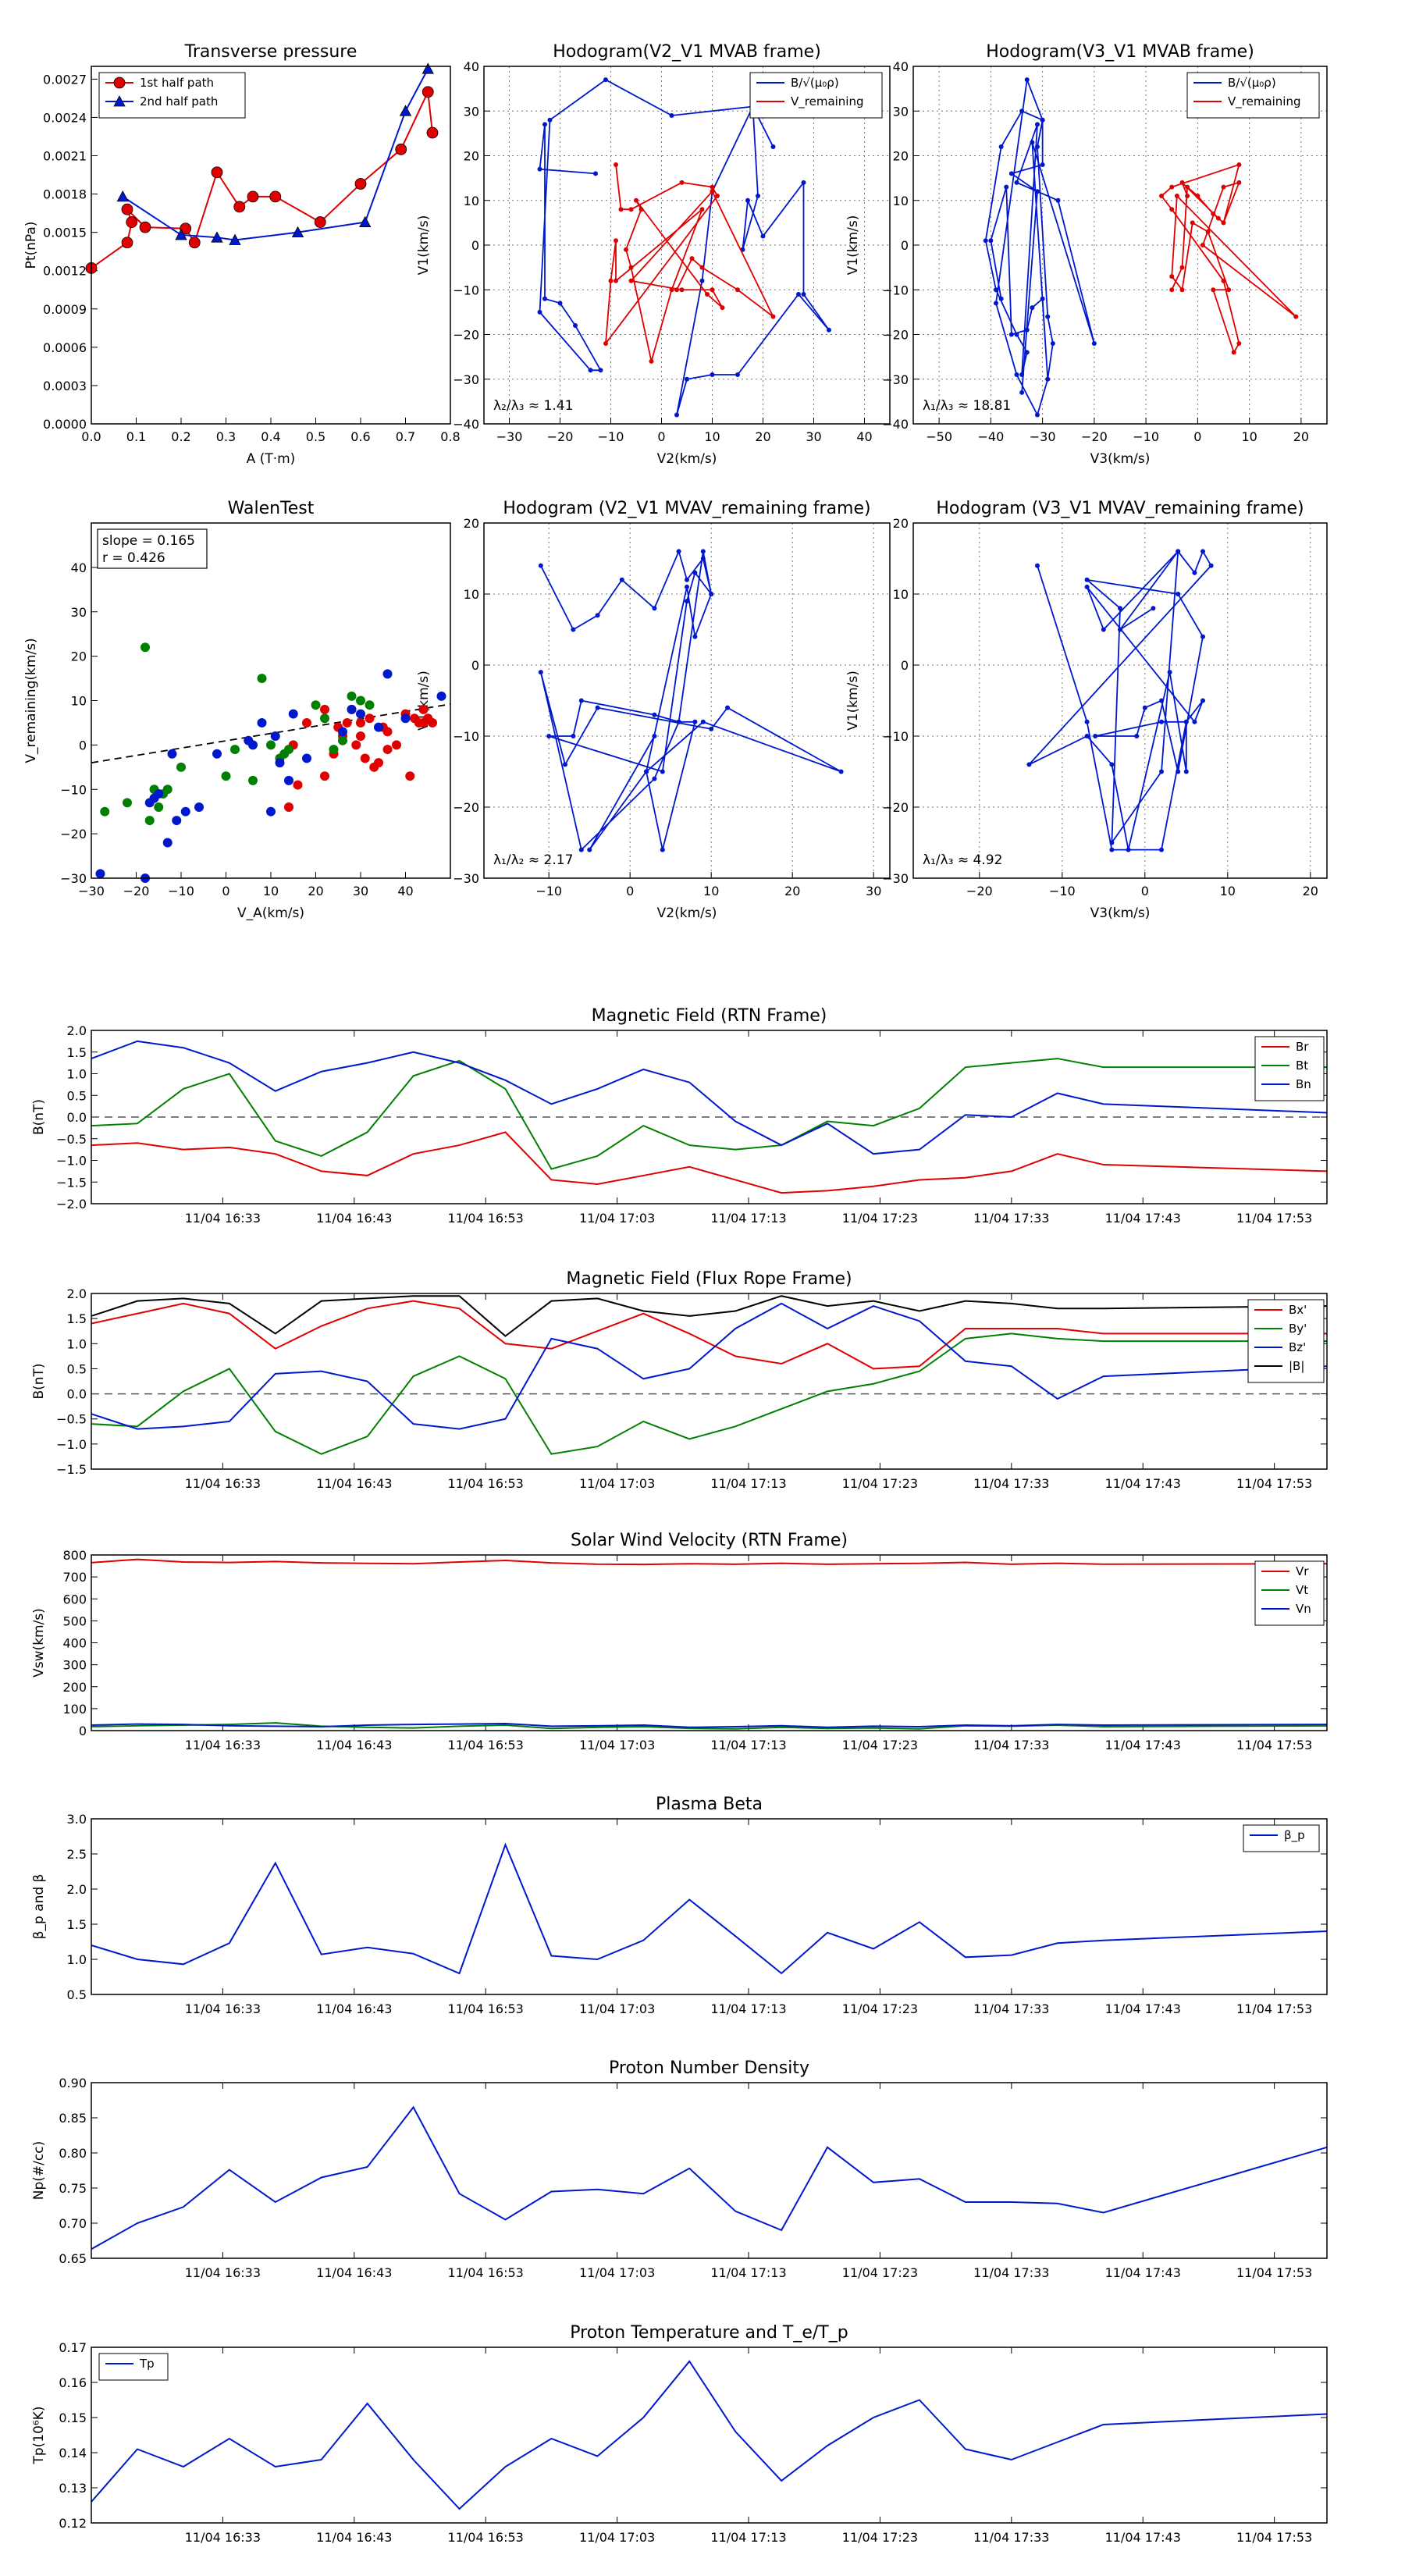 Image resolution: width=1405 pixels, height=2576 pixels. Describe the element at coordinates (74, 1643) in the screenshot. I see `y-tick-label: 400` at that location.